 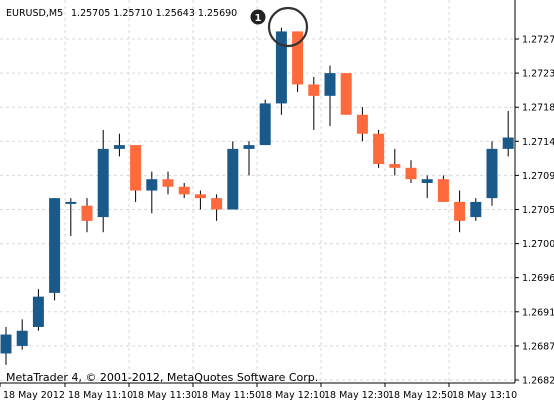 I want to click on x-tick-label: 18 May 12:50, so click(x=420, y=395).